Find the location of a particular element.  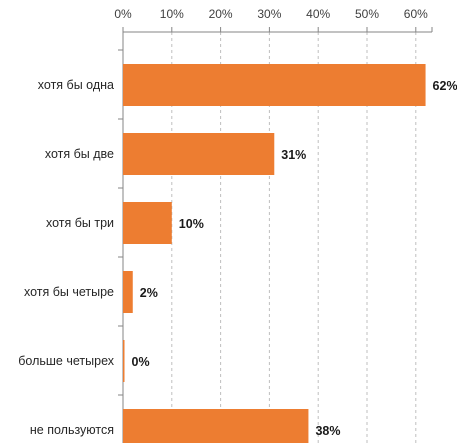

category-label: больше четырех is located at coordinates (66, 361).